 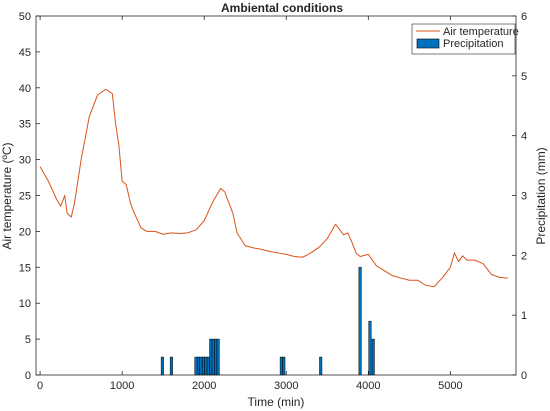 I want to click on x-axis-label: Time (min), so click(x=276, y=402).